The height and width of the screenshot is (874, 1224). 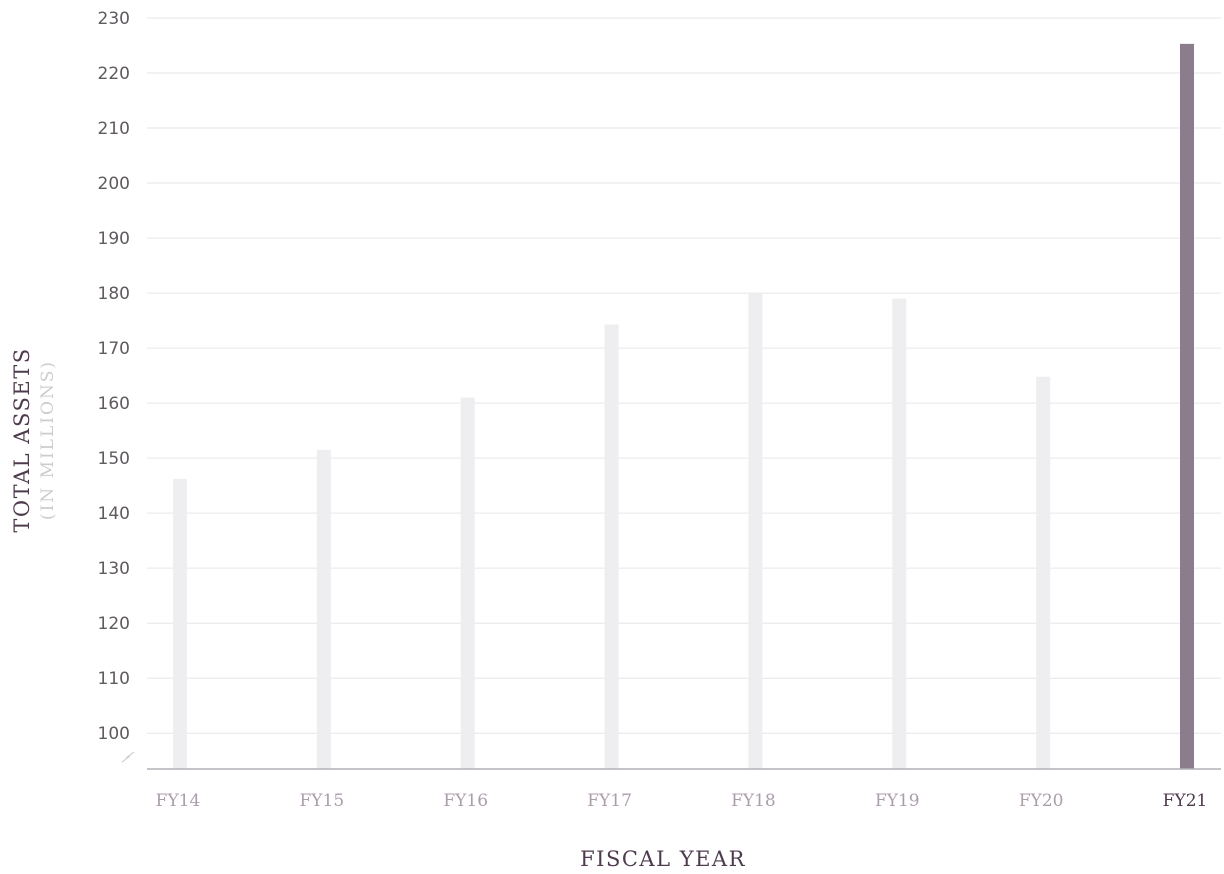 What do you see at coordinates (323, 609) in the screenshot?
I see `bar-fy15` at bounding box center [323, 609].